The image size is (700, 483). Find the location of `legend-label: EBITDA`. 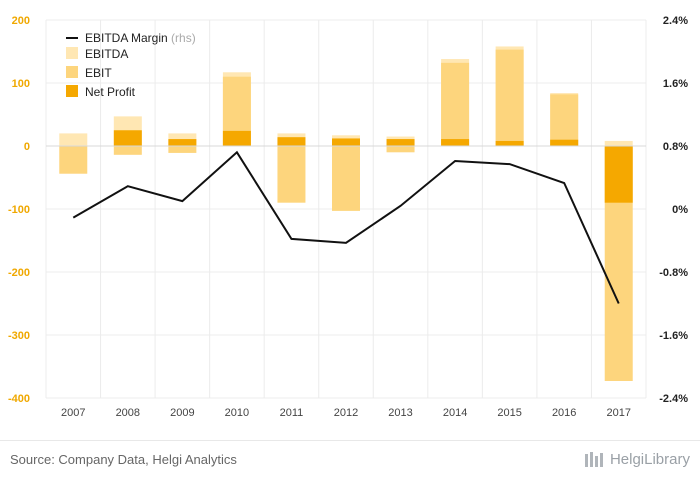

legend-label: EBITDA is located at coordinates (106, 54).